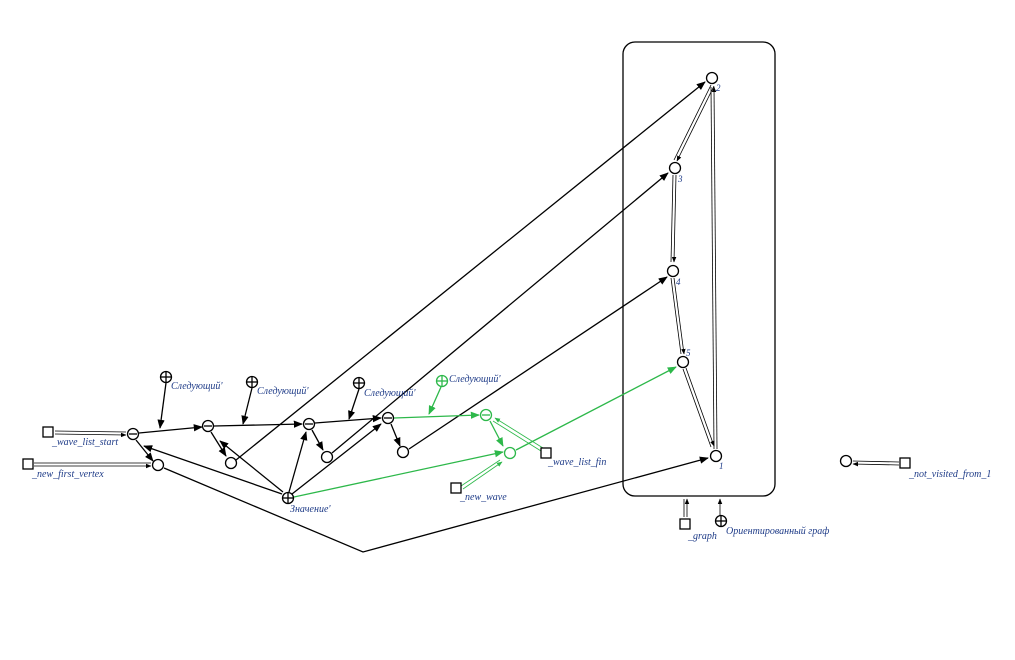 This screenshot has height=660, width=1015. Describe the element at coordinates (905, 463) in the screenshot. I see `not-visited-node` at that location.